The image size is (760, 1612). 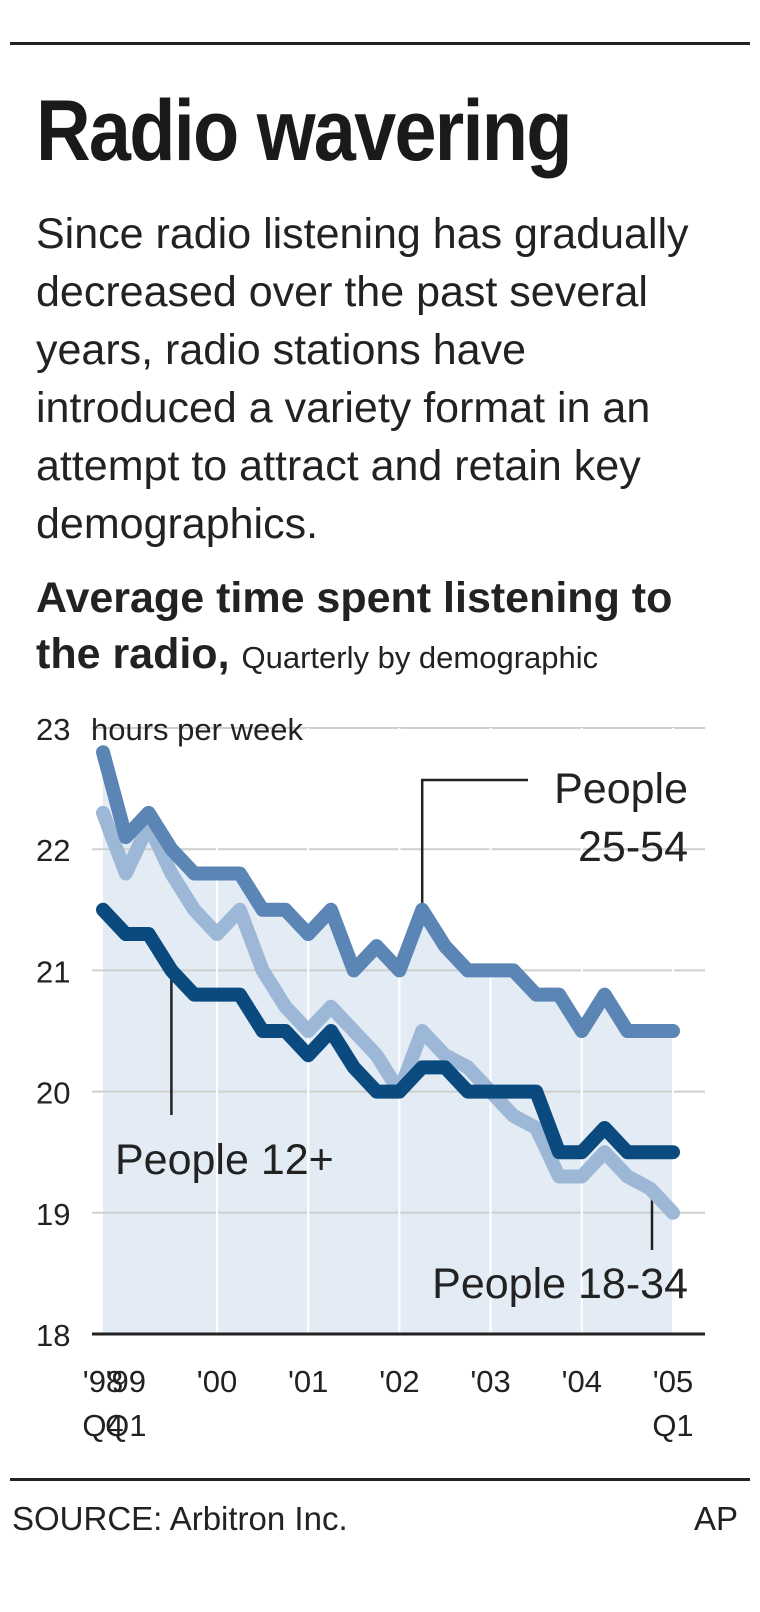 What do you see at coordinates (126, 1381) in the screenshot?
I see `x-tick-label: '99` at bounding box center [126, 1381].